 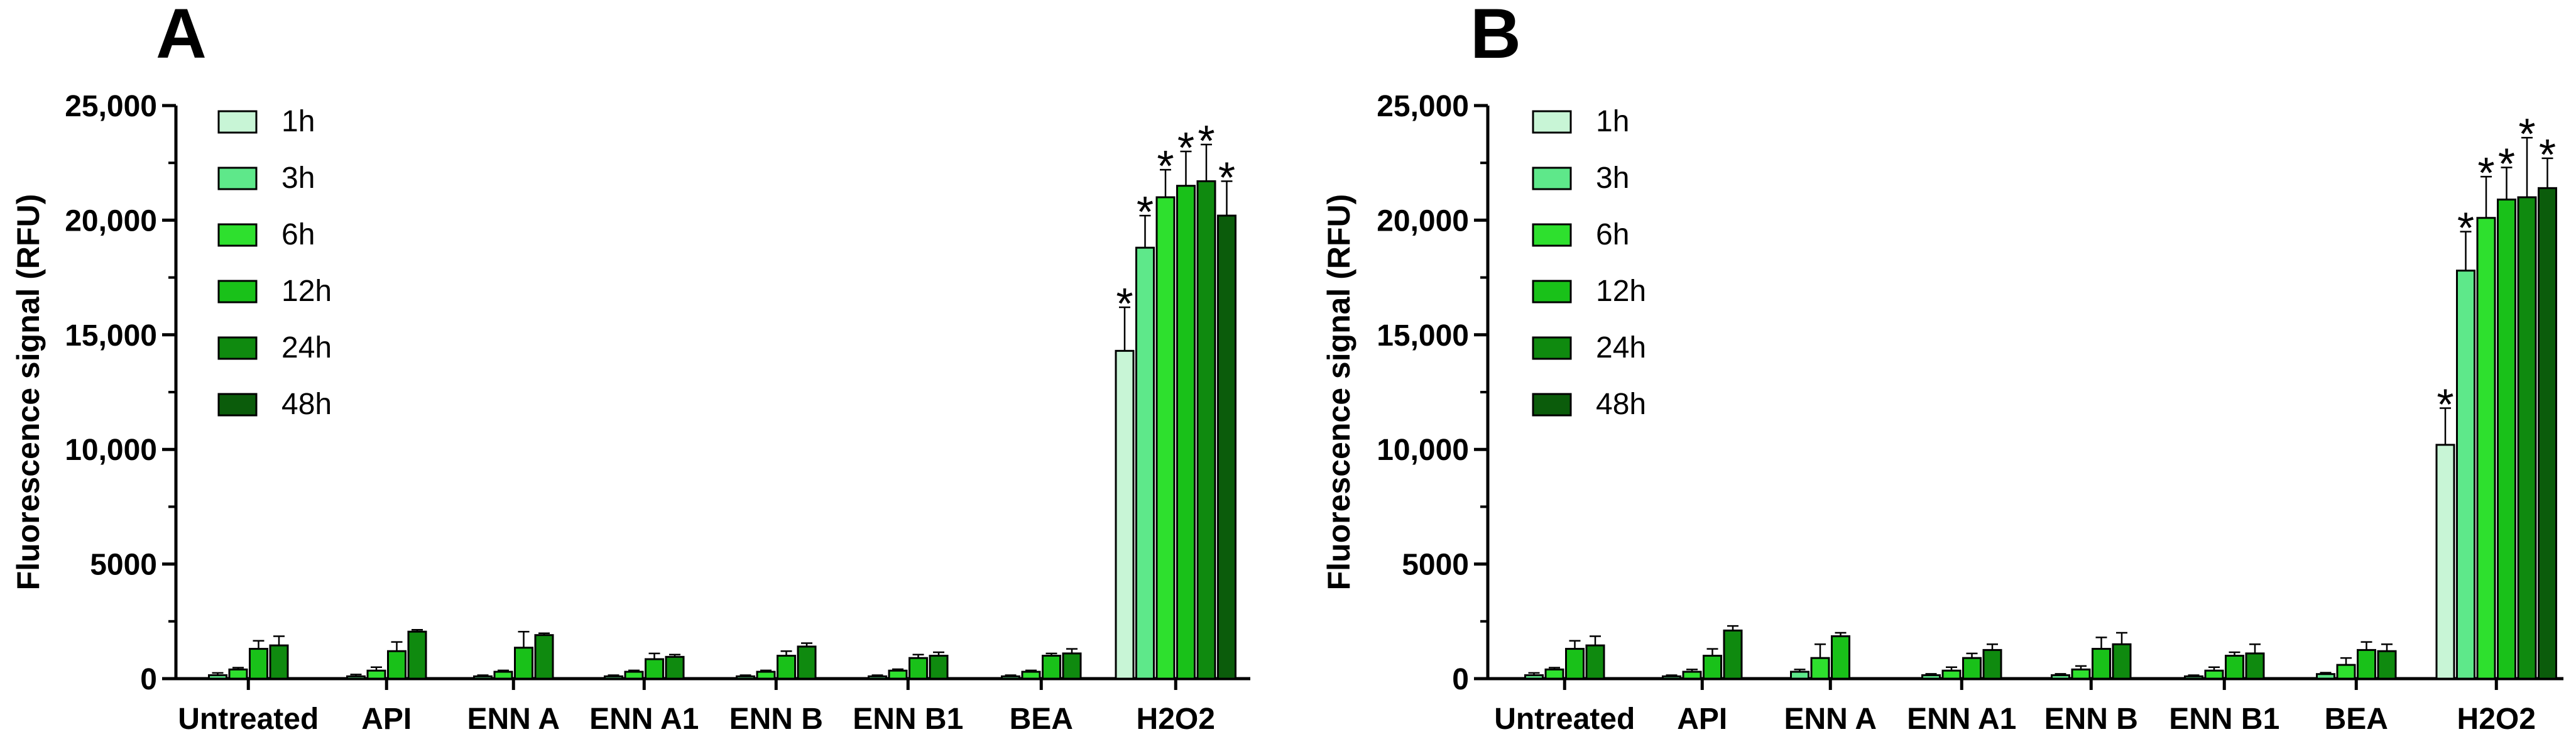 I want to click on bar-12h-untreated, so click(x=258, y=664).